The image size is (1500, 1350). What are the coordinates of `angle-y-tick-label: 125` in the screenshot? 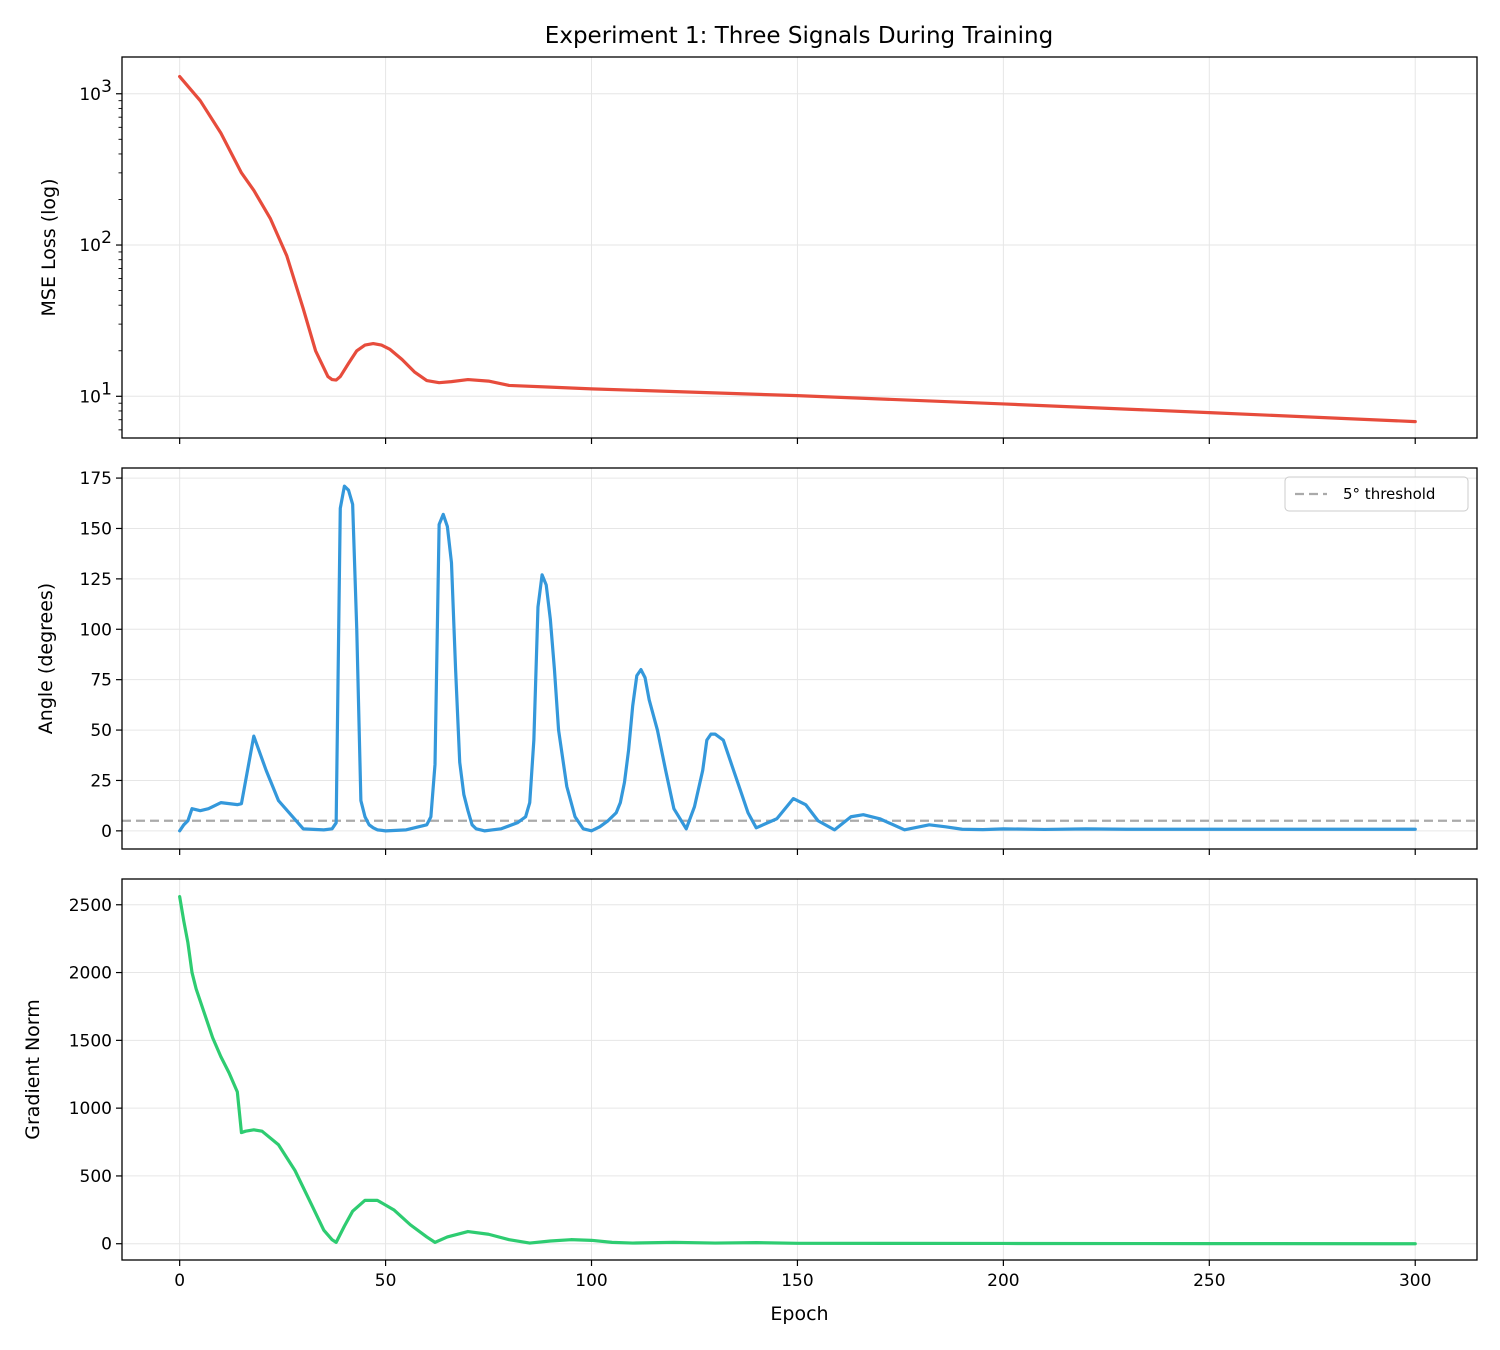 It's located at (96, 580).